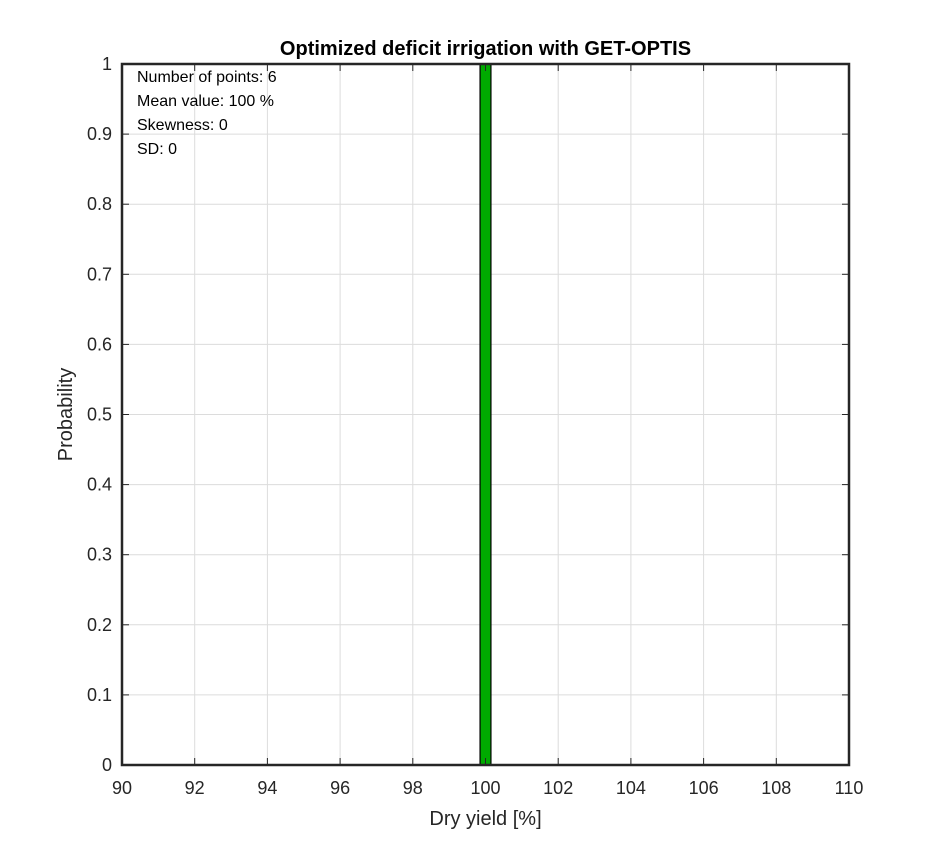 This screenshot has width=938, height=859. What do you see at coordinates (99, 274) in the screenshot?
I see `y-tick-label: 0.7` at bounding box center [99, 274].